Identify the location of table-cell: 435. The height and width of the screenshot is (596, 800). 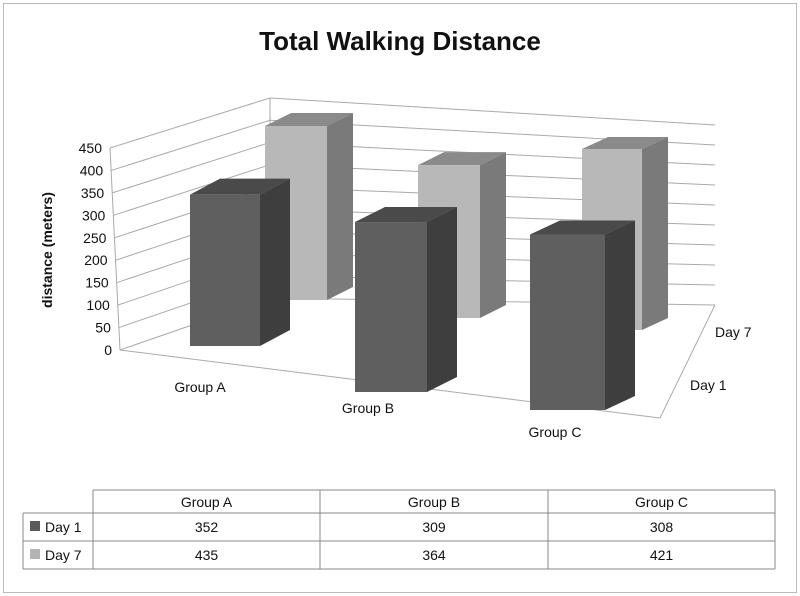
(207, 555).